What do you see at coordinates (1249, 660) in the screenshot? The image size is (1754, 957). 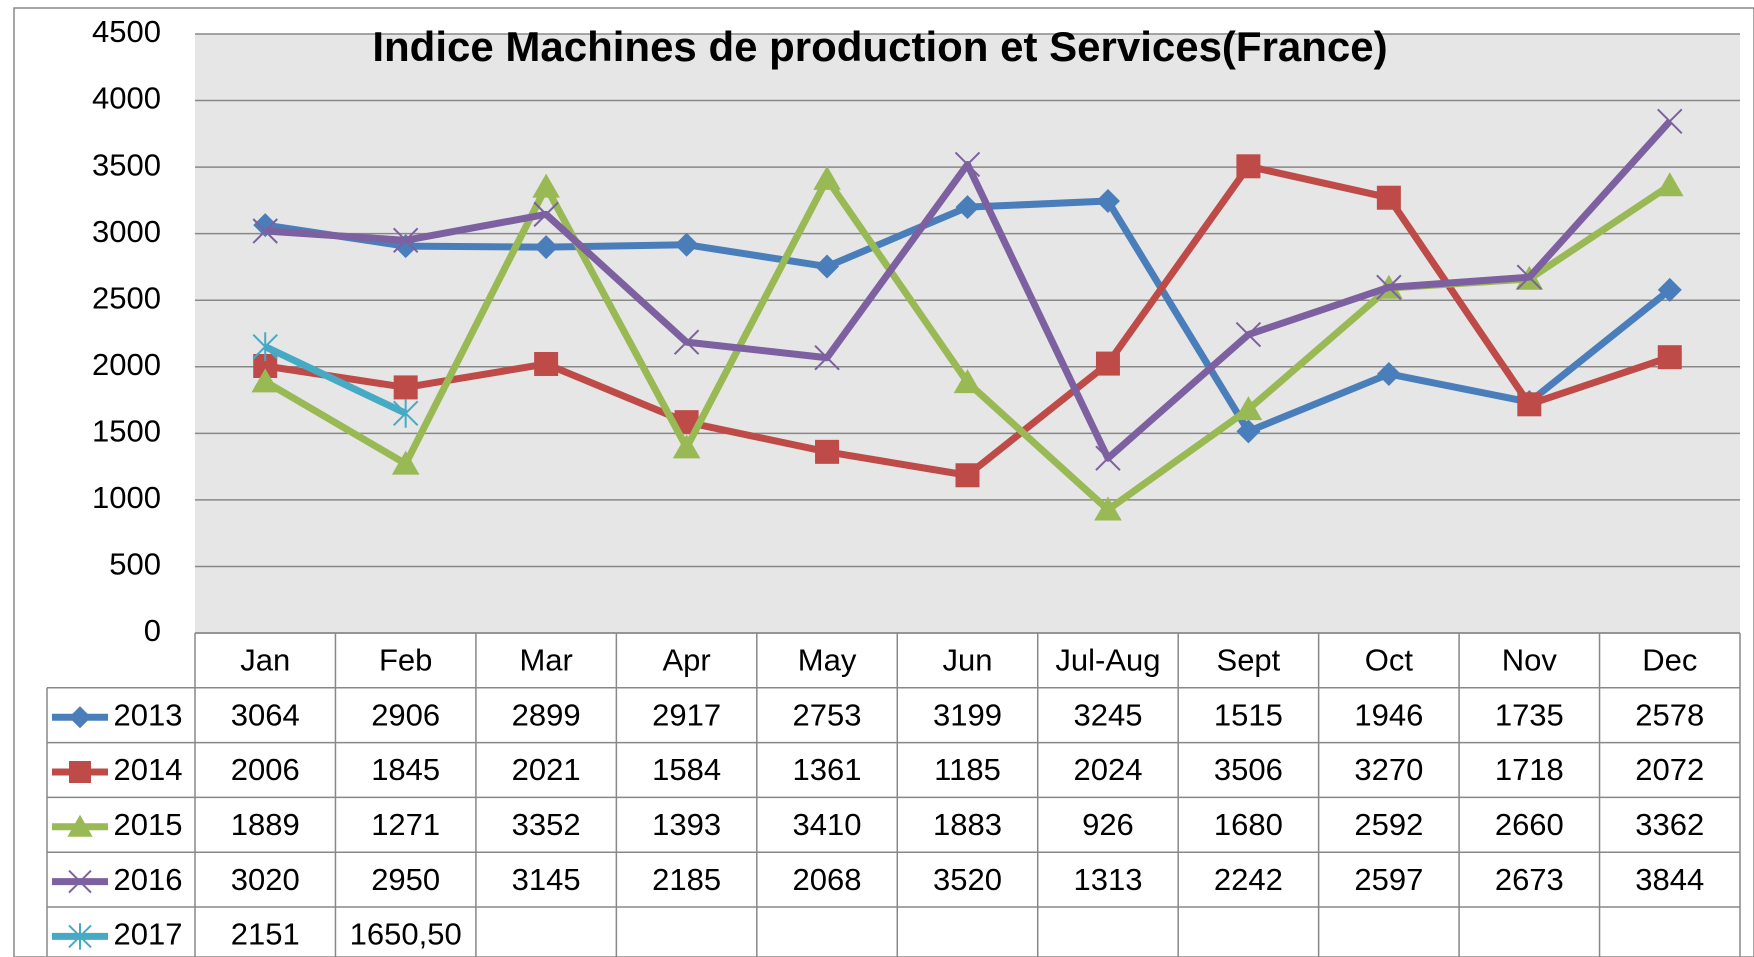 I see `x-tick-label: Sept` at bounding box center [1249, 660].